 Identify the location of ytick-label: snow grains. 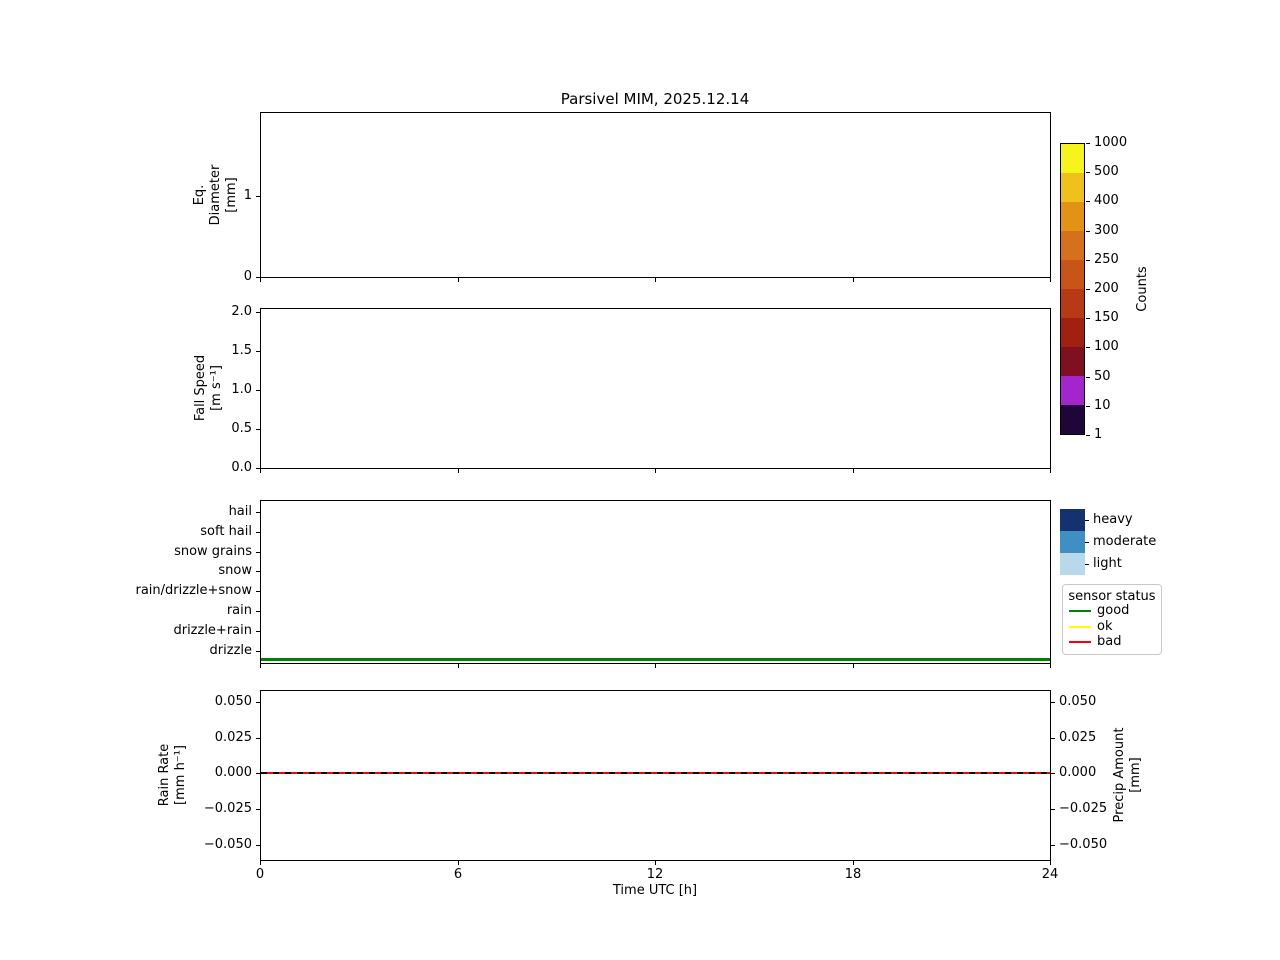
(213, 551).